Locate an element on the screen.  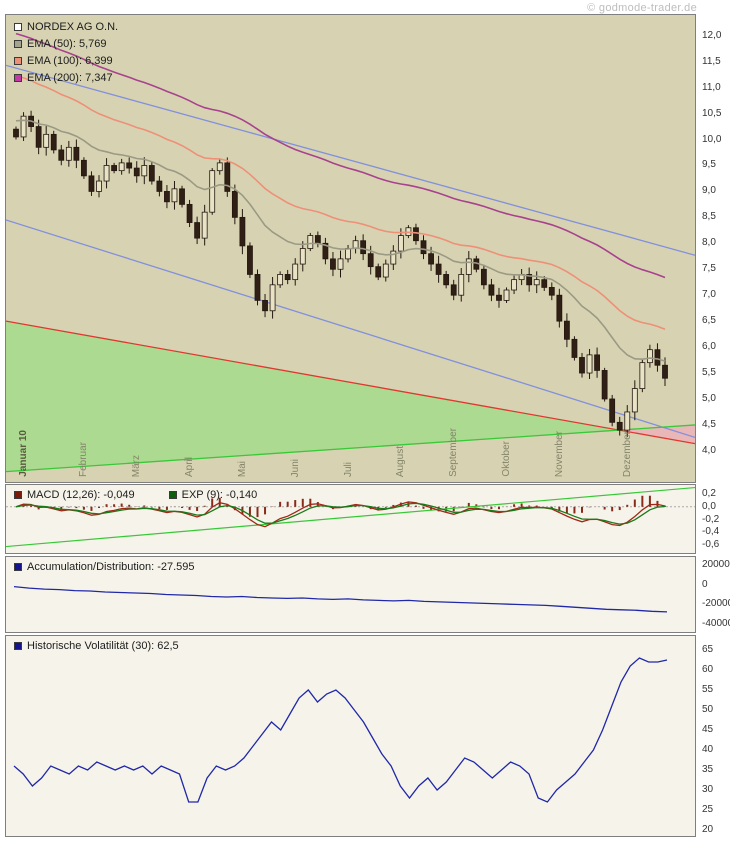
y-axis-tick-label: 35 is located at coordinates (708, 769).